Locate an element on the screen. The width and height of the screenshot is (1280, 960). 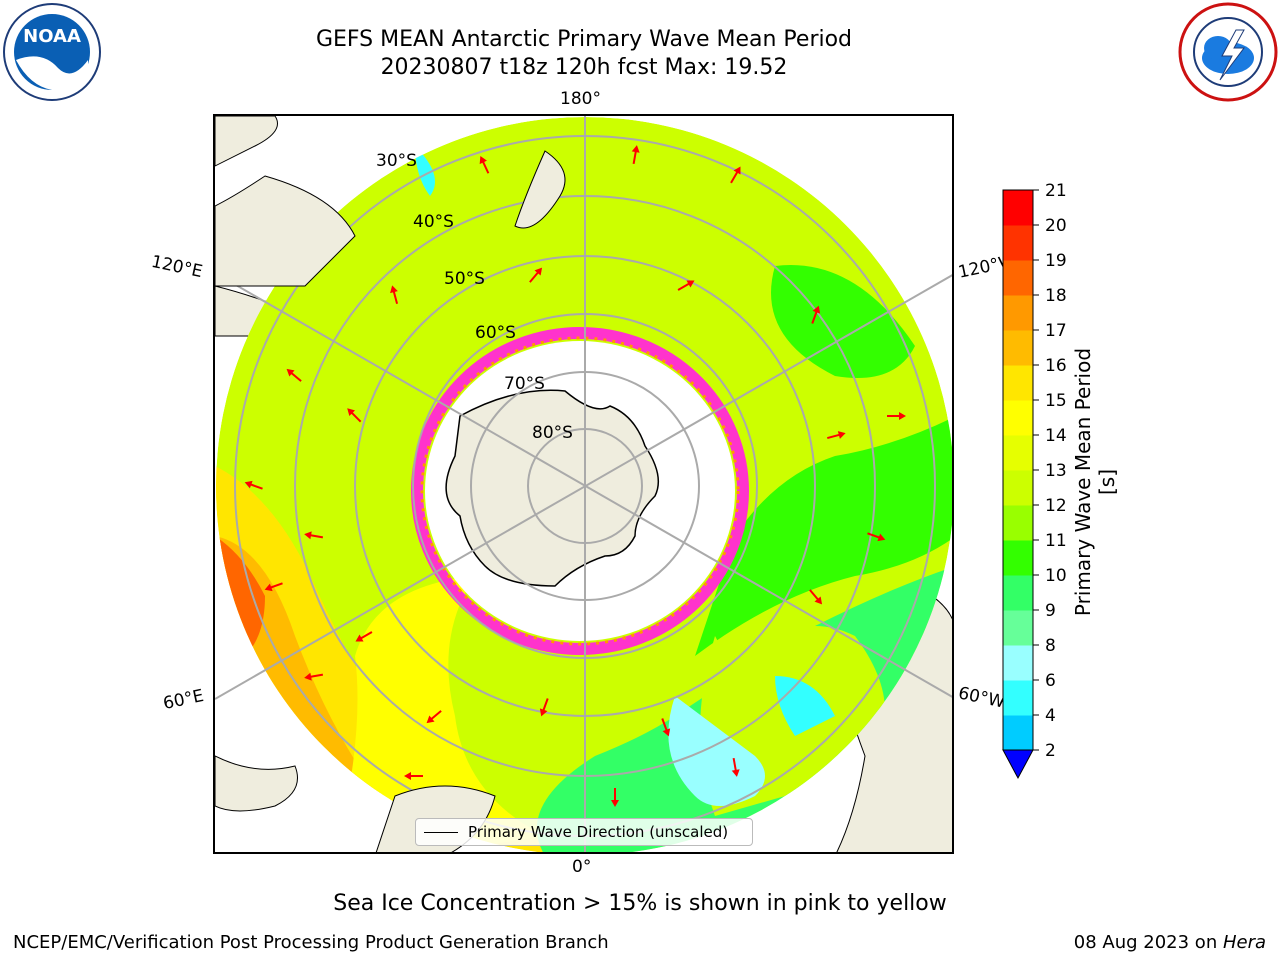
colorbar-tick-label: 16 is located at coordinates (1056, 366).